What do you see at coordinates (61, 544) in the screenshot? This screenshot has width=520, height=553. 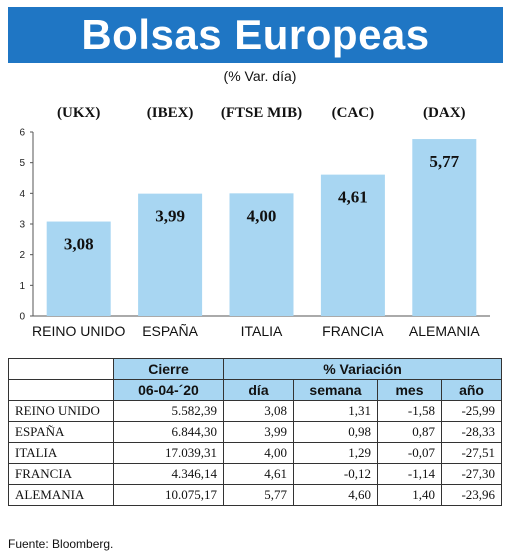 I see `source-note: Fuente: Bloomberg.` at bounding box center [61, 544].